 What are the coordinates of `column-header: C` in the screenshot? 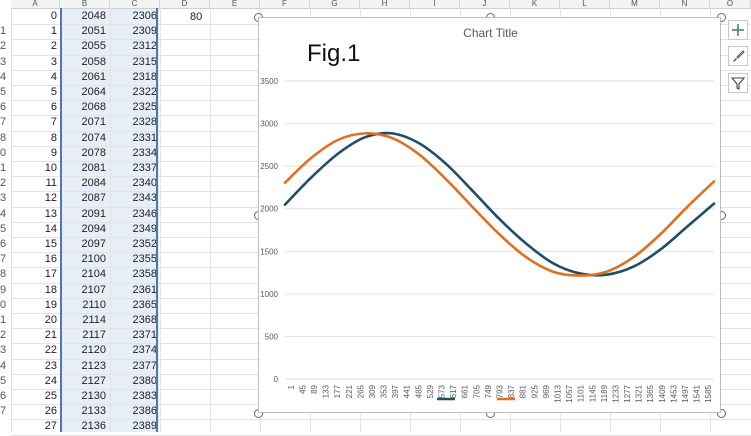 It's located at (135, 4).